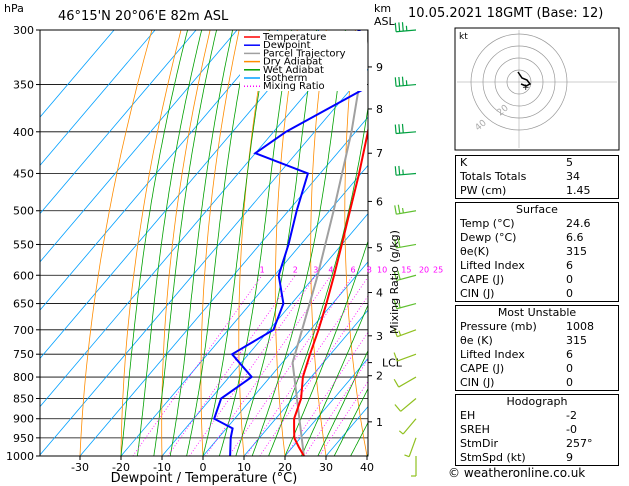  Describe the element at coordinates (475, 429) in the screenshot. I see `hodograph-param-label: SREH` at that location.